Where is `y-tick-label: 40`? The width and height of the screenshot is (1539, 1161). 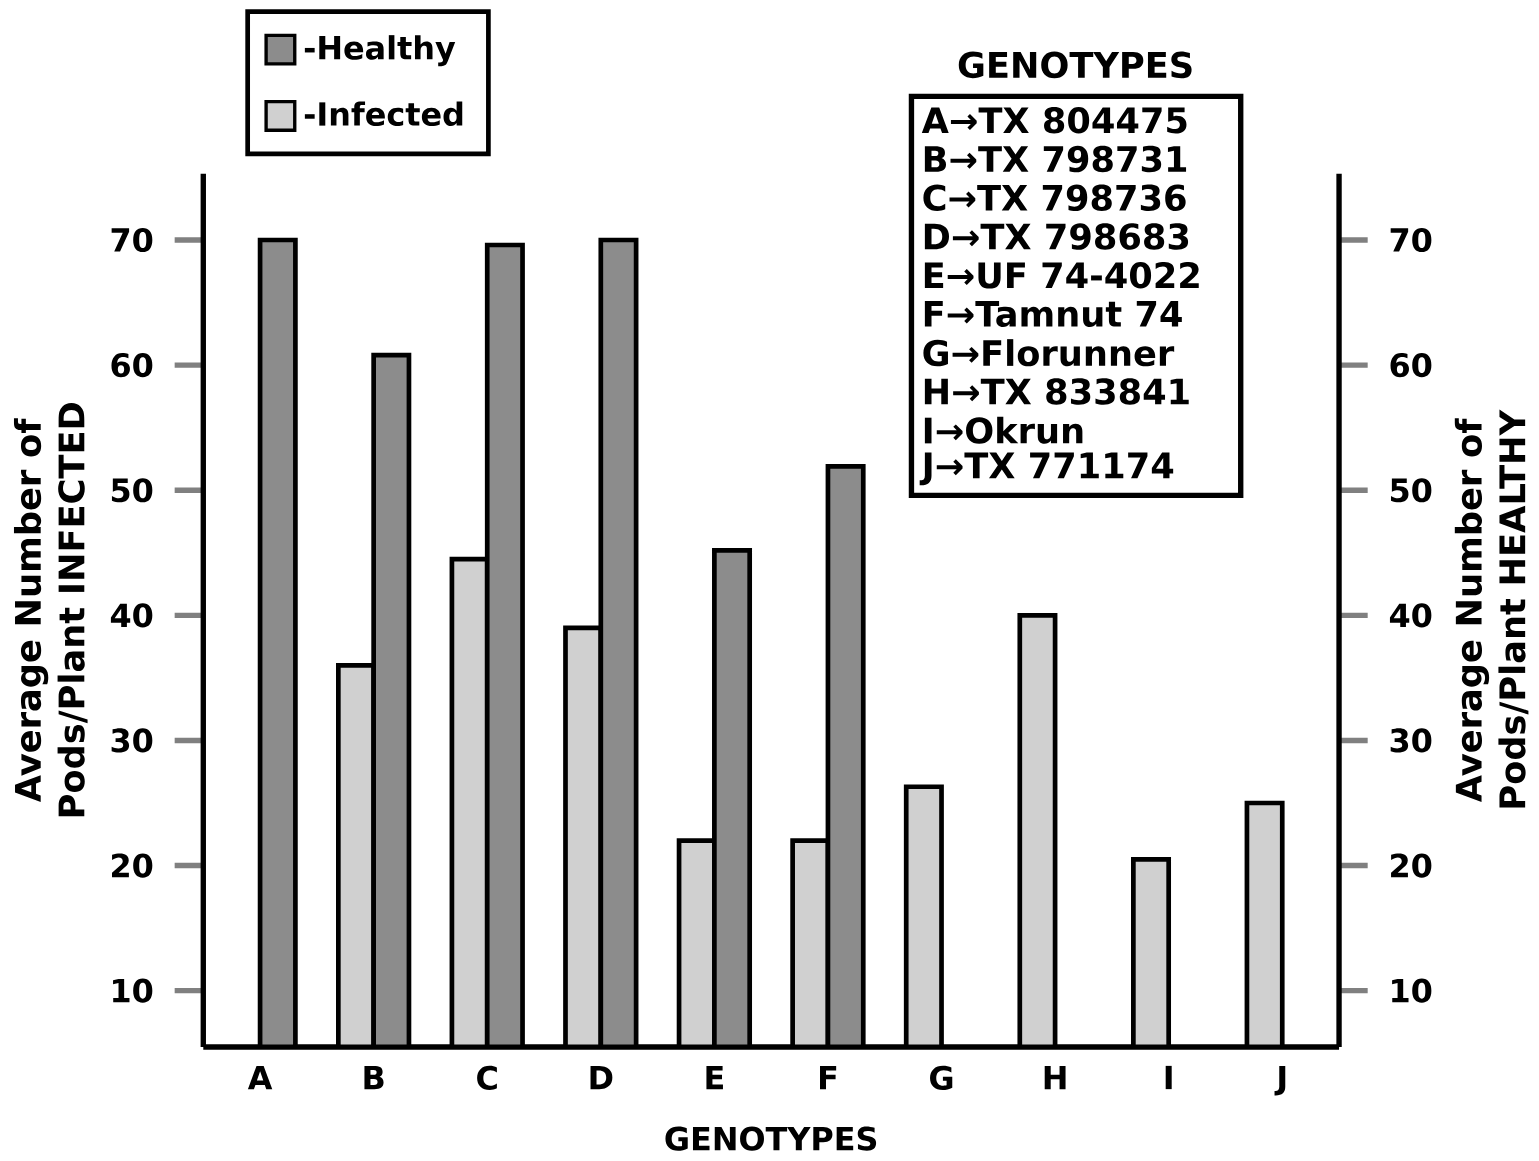
y-tick-label: 40 is located at coordinates (131, 615).